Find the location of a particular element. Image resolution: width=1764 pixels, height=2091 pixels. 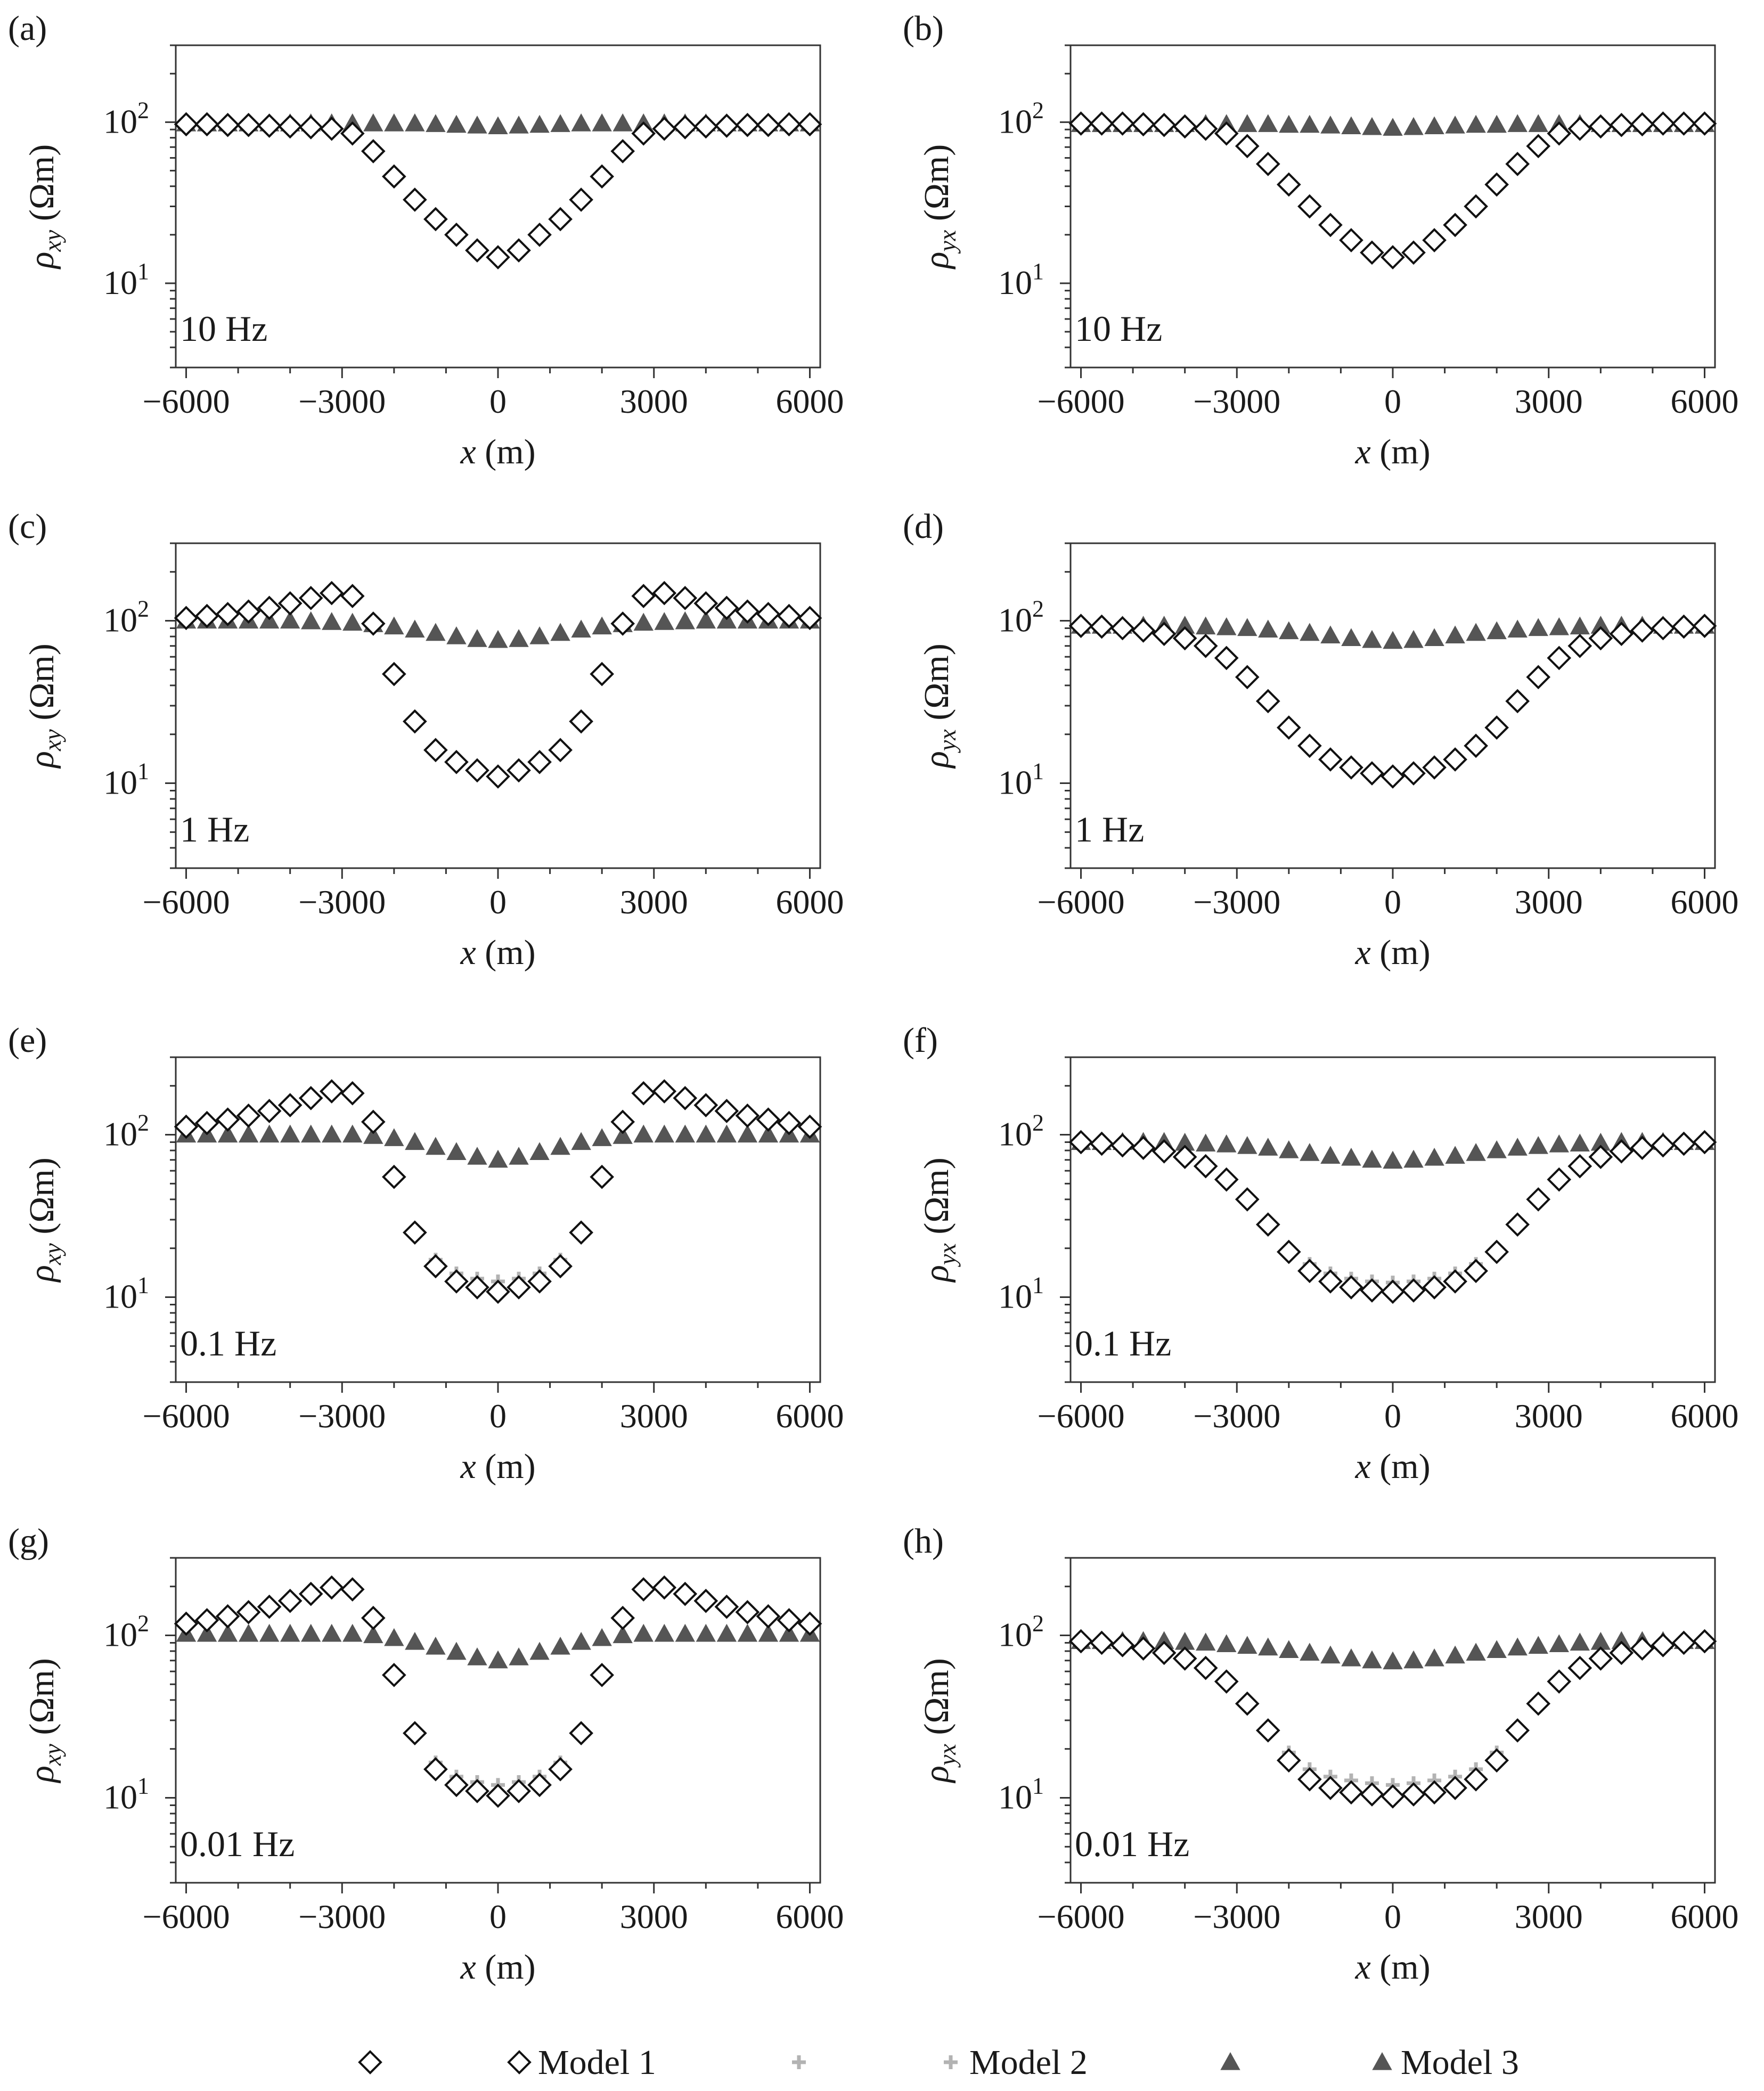

x-tick-label: −6000 is located at coordinates (186, 902).